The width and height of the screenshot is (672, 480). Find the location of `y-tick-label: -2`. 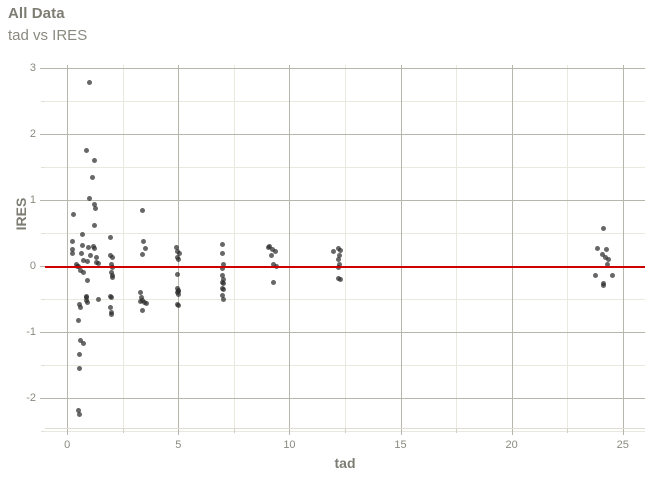

y-tick-label: -2 is located at coordinates (31, 398).